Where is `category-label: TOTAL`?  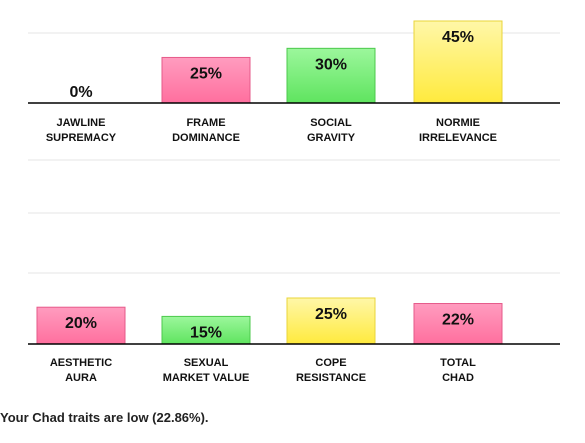
category-label: TOTAL is located at coordinates (458, 363).